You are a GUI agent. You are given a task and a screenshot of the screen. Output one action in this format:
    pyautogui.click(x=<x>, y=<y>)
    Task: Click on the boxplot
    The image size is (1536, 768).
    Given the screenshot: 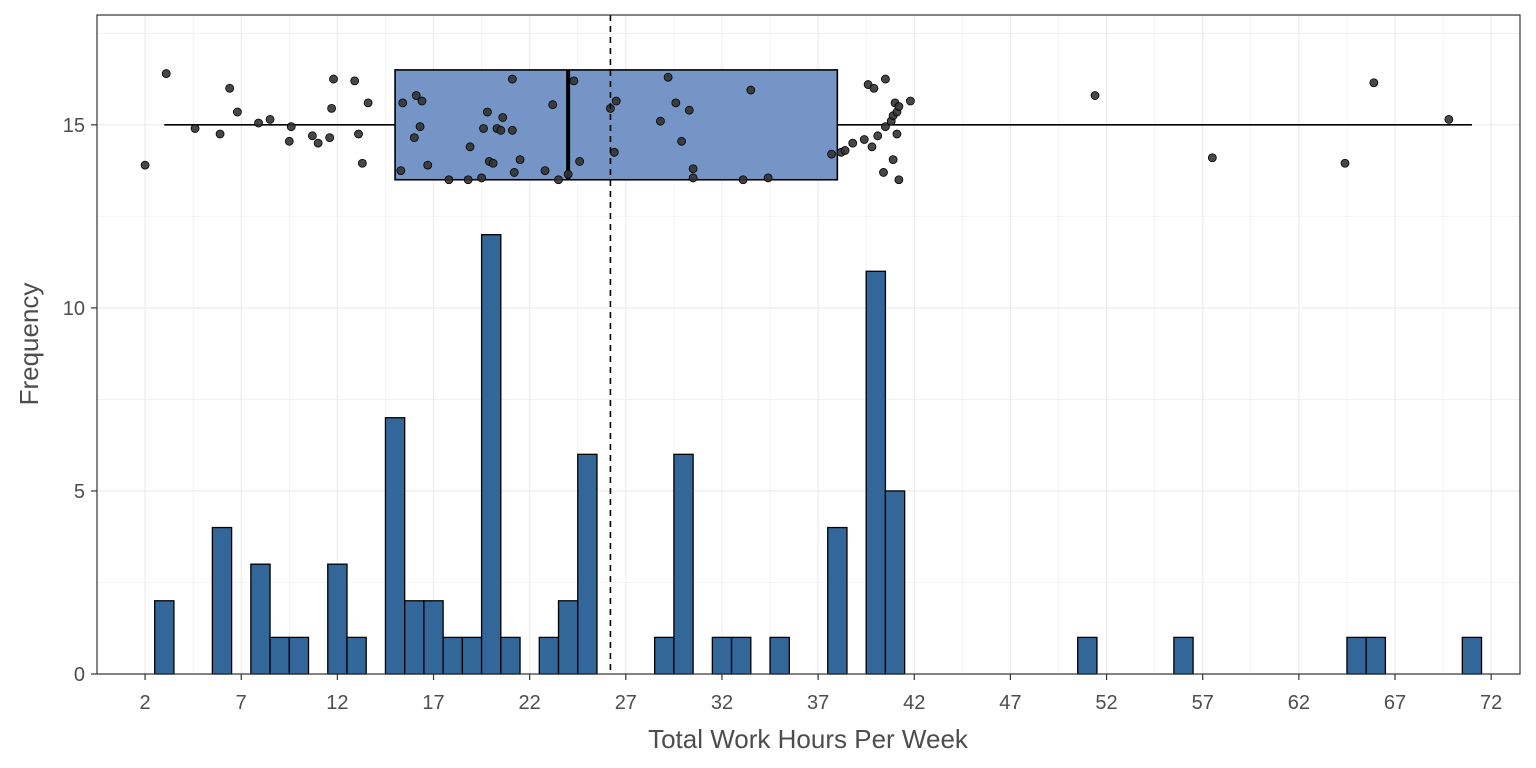 What is the action you would take?
    pyautogui.click(x=818, y=125)
    